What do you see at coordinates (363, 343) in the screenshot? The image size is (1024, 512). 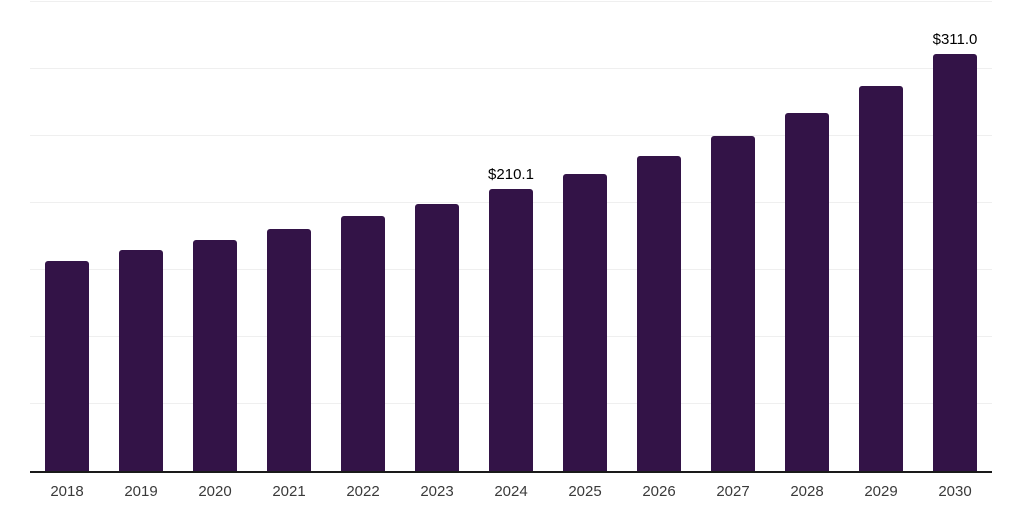 I see `bar-2022` at bounding box center [363, 343].